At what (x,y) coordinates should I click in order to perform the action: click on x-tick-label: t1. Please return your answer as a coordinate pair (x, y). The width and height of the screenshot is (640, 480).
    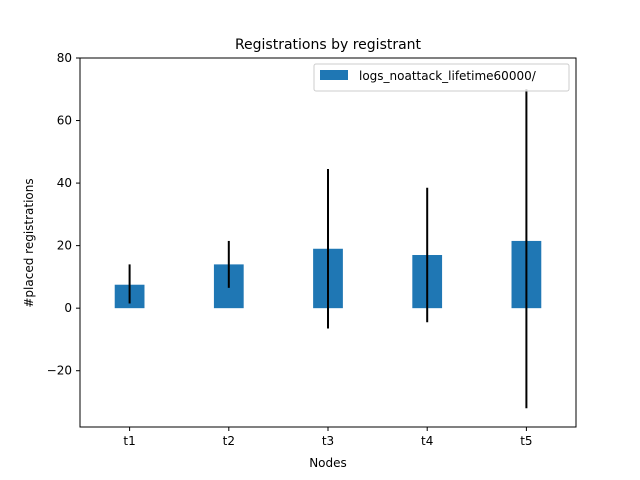
    Looking at the image, I should click on (129, 441).